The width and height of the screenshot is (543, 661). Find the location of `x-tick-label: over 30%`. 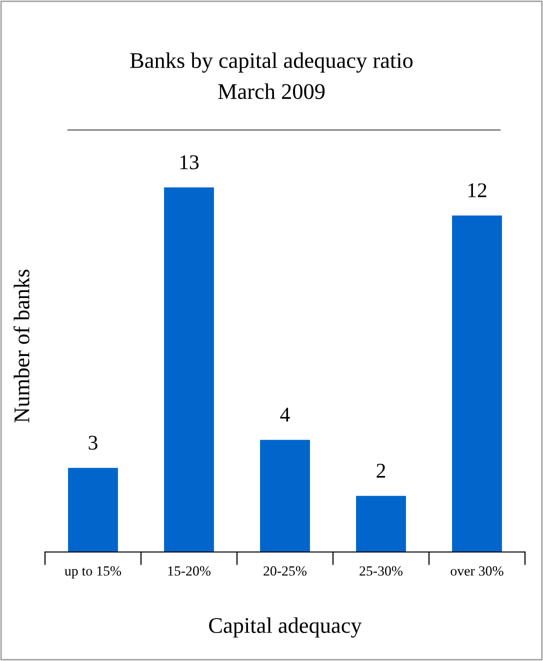

x-tick-label: over 30% is located at coordinates (477, 571).